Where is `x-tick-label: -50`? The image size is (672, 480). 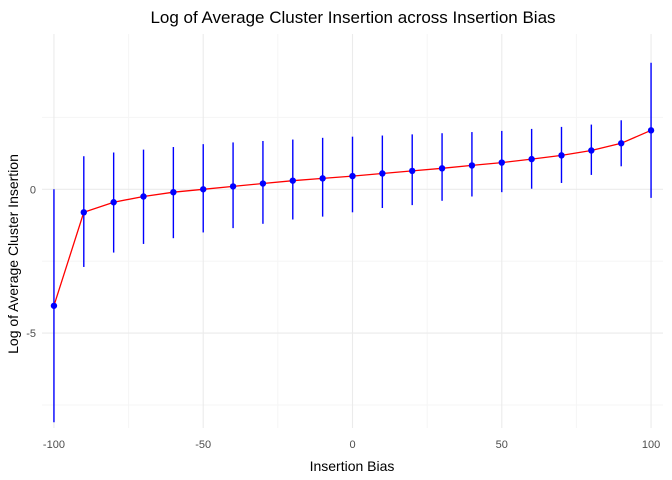 x-tick-label: -50 is located at coordinates (203, 445).